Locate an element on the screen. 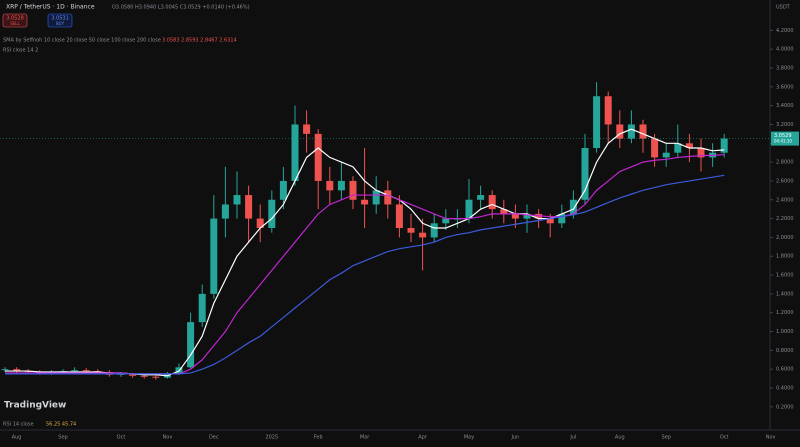  y-tick-label: 1.4000 is located at coordinates (785, 294).